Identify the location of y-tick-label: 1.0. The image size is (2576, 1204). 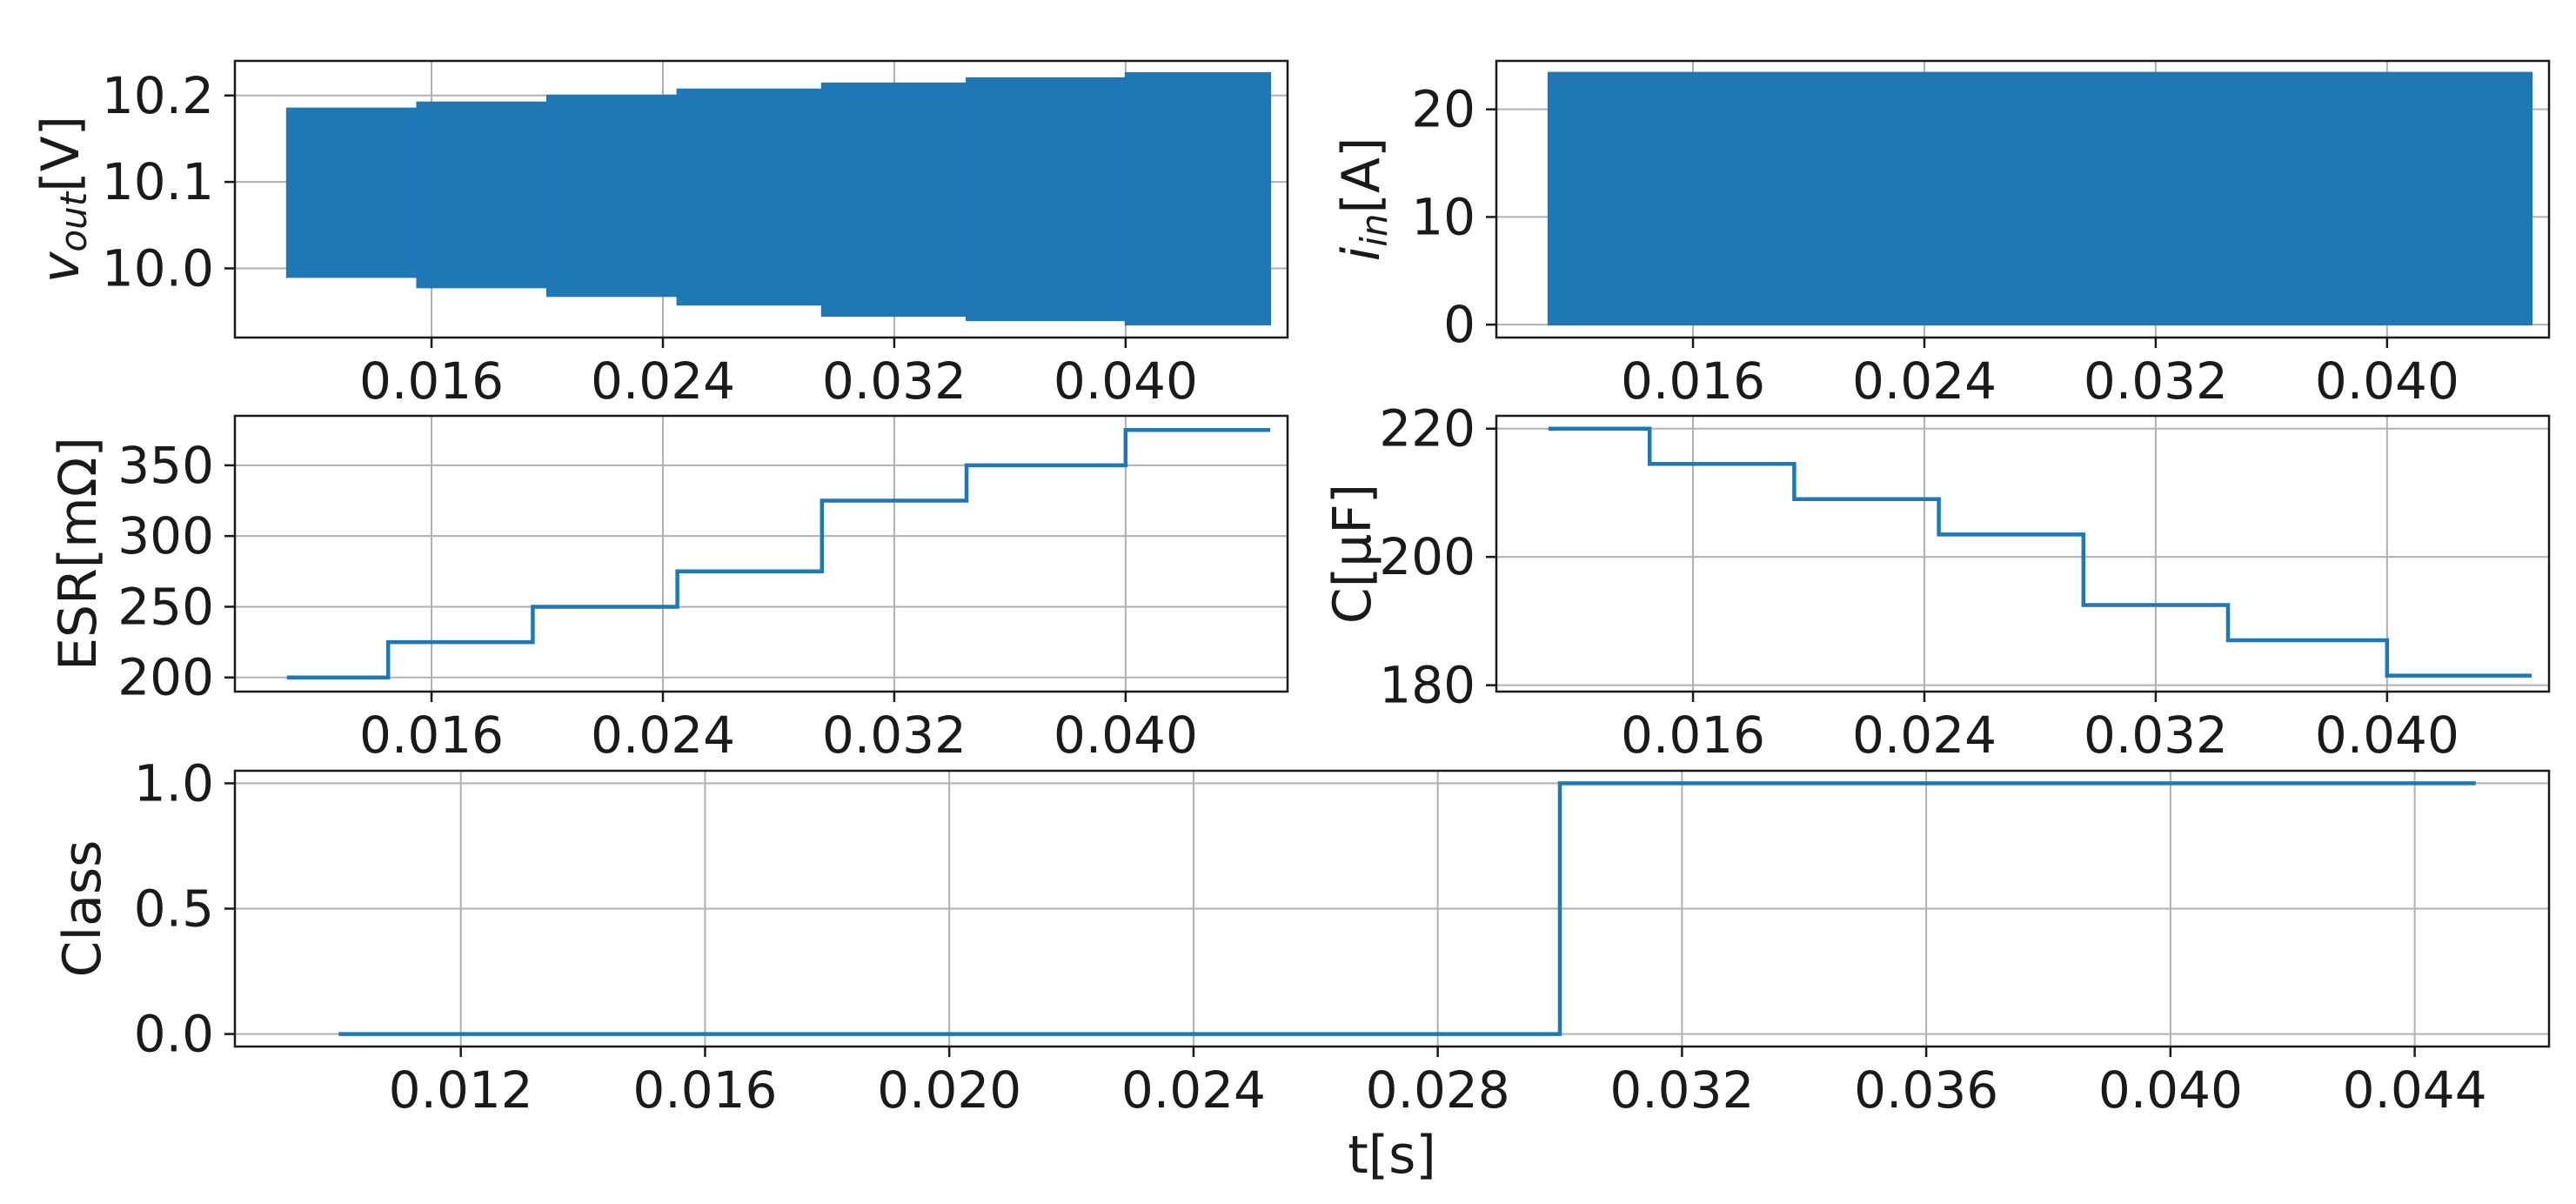
(174, 783).